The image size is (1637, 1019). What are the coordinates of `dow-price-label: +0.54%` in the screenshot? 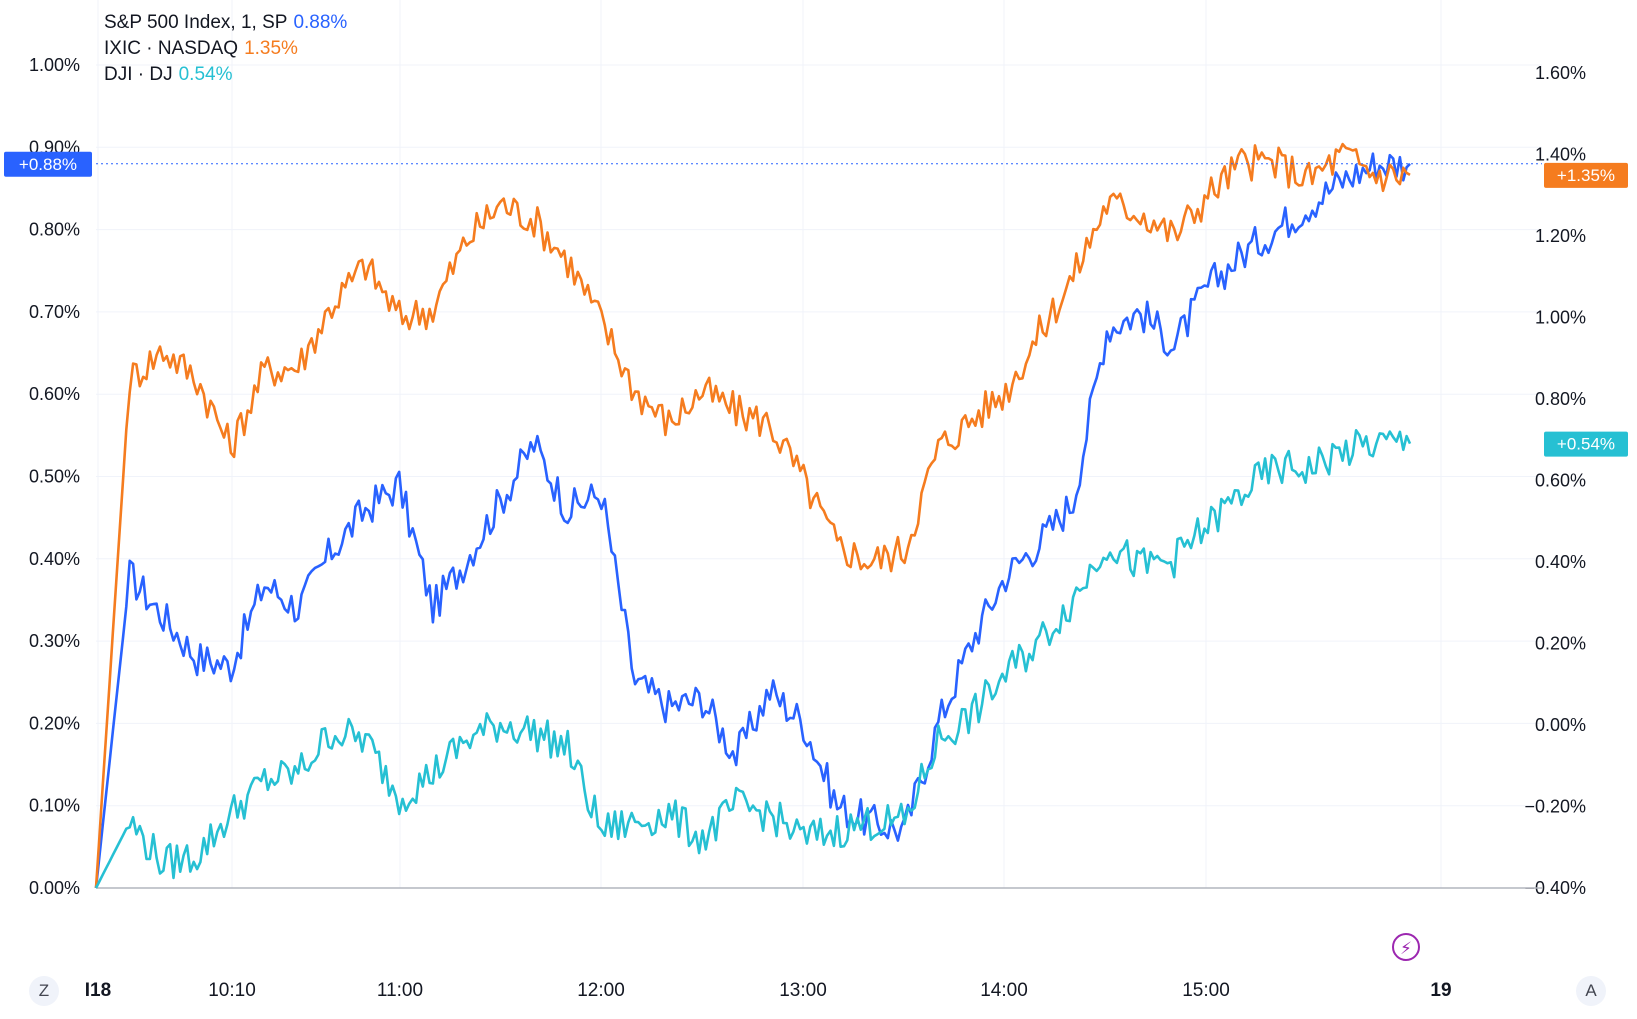 It's located at (1586, 444).